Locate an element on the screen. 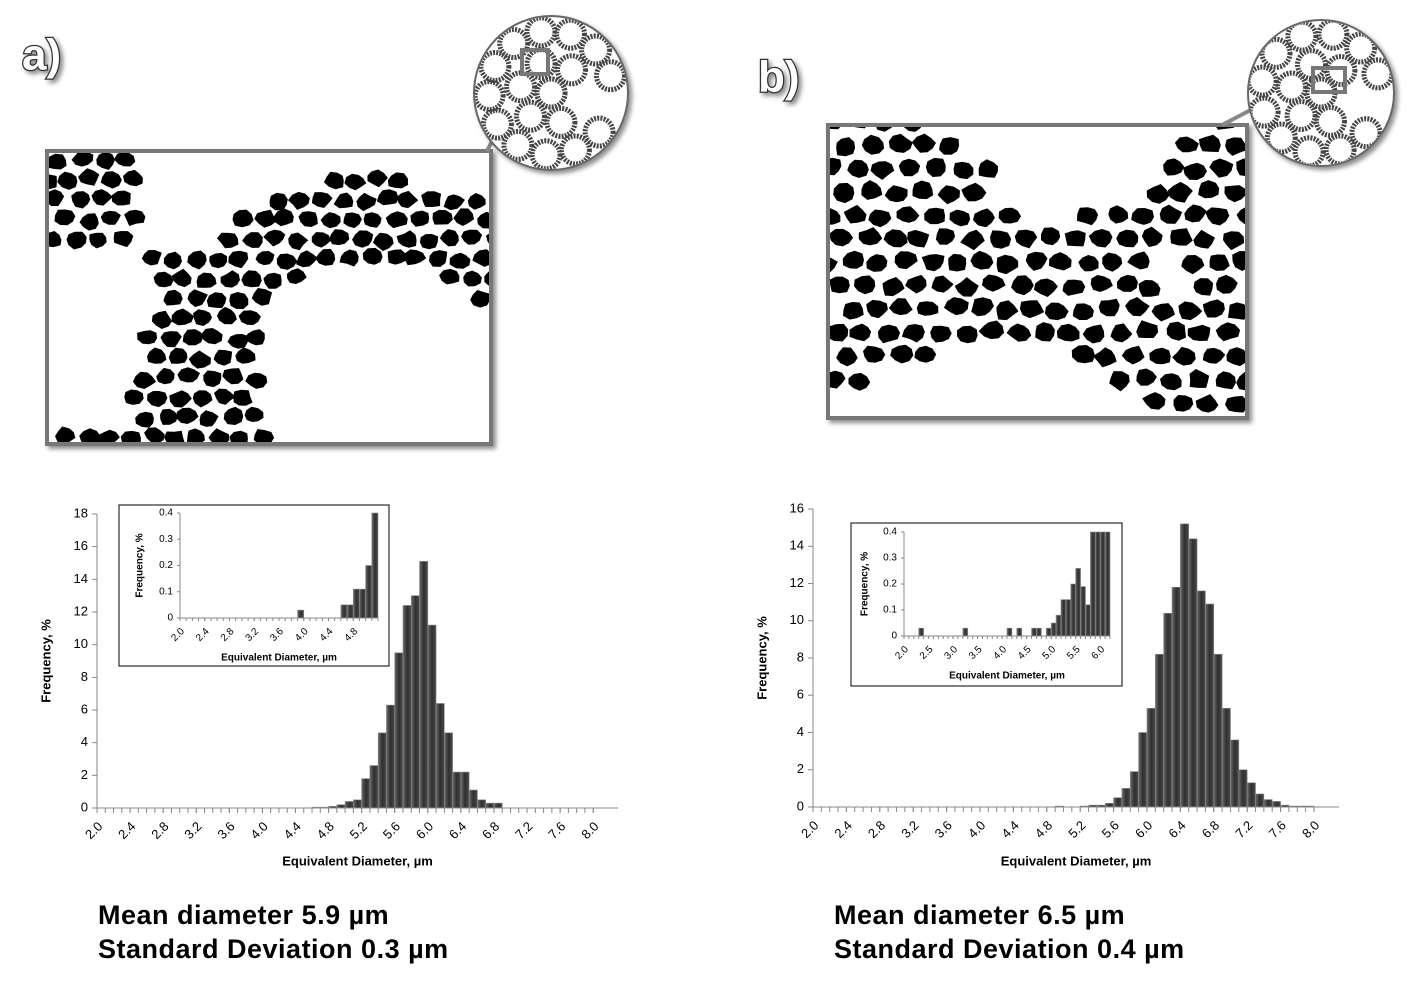 This screenshot has height=997, width=1417. y-tick-label: 0.1 is located at coordinates (166, 591).